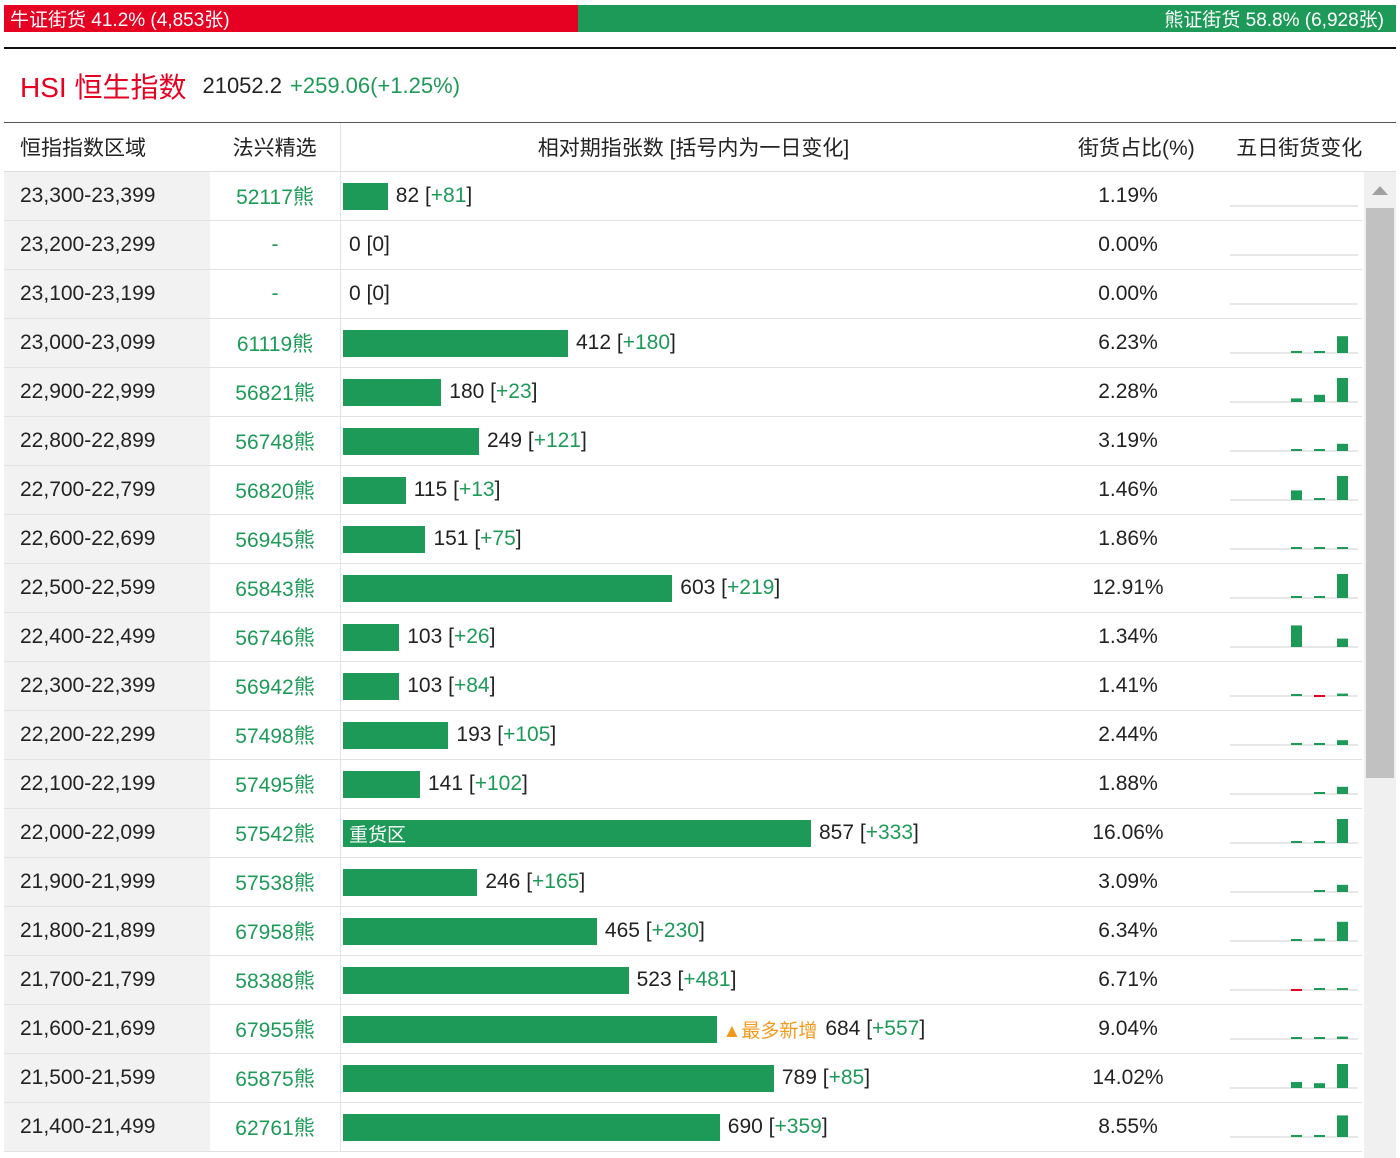 The width and height of the screenshot is (1400, 1158). What do you see at coordinates (875, 1028) in the screenshot?
I see `count-value: 684 [+557]` at bounding box center [875, 1028].